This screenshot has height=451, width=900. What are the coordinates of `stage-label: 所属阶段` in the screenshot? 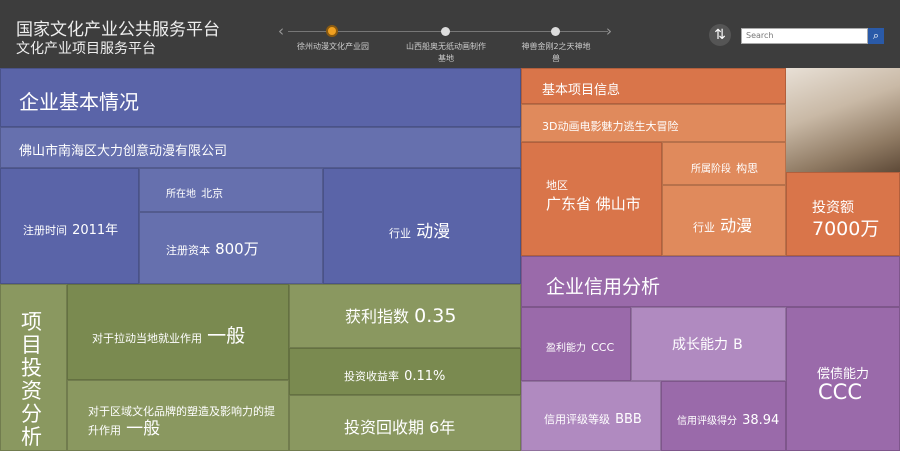 It's located at (711, 169).